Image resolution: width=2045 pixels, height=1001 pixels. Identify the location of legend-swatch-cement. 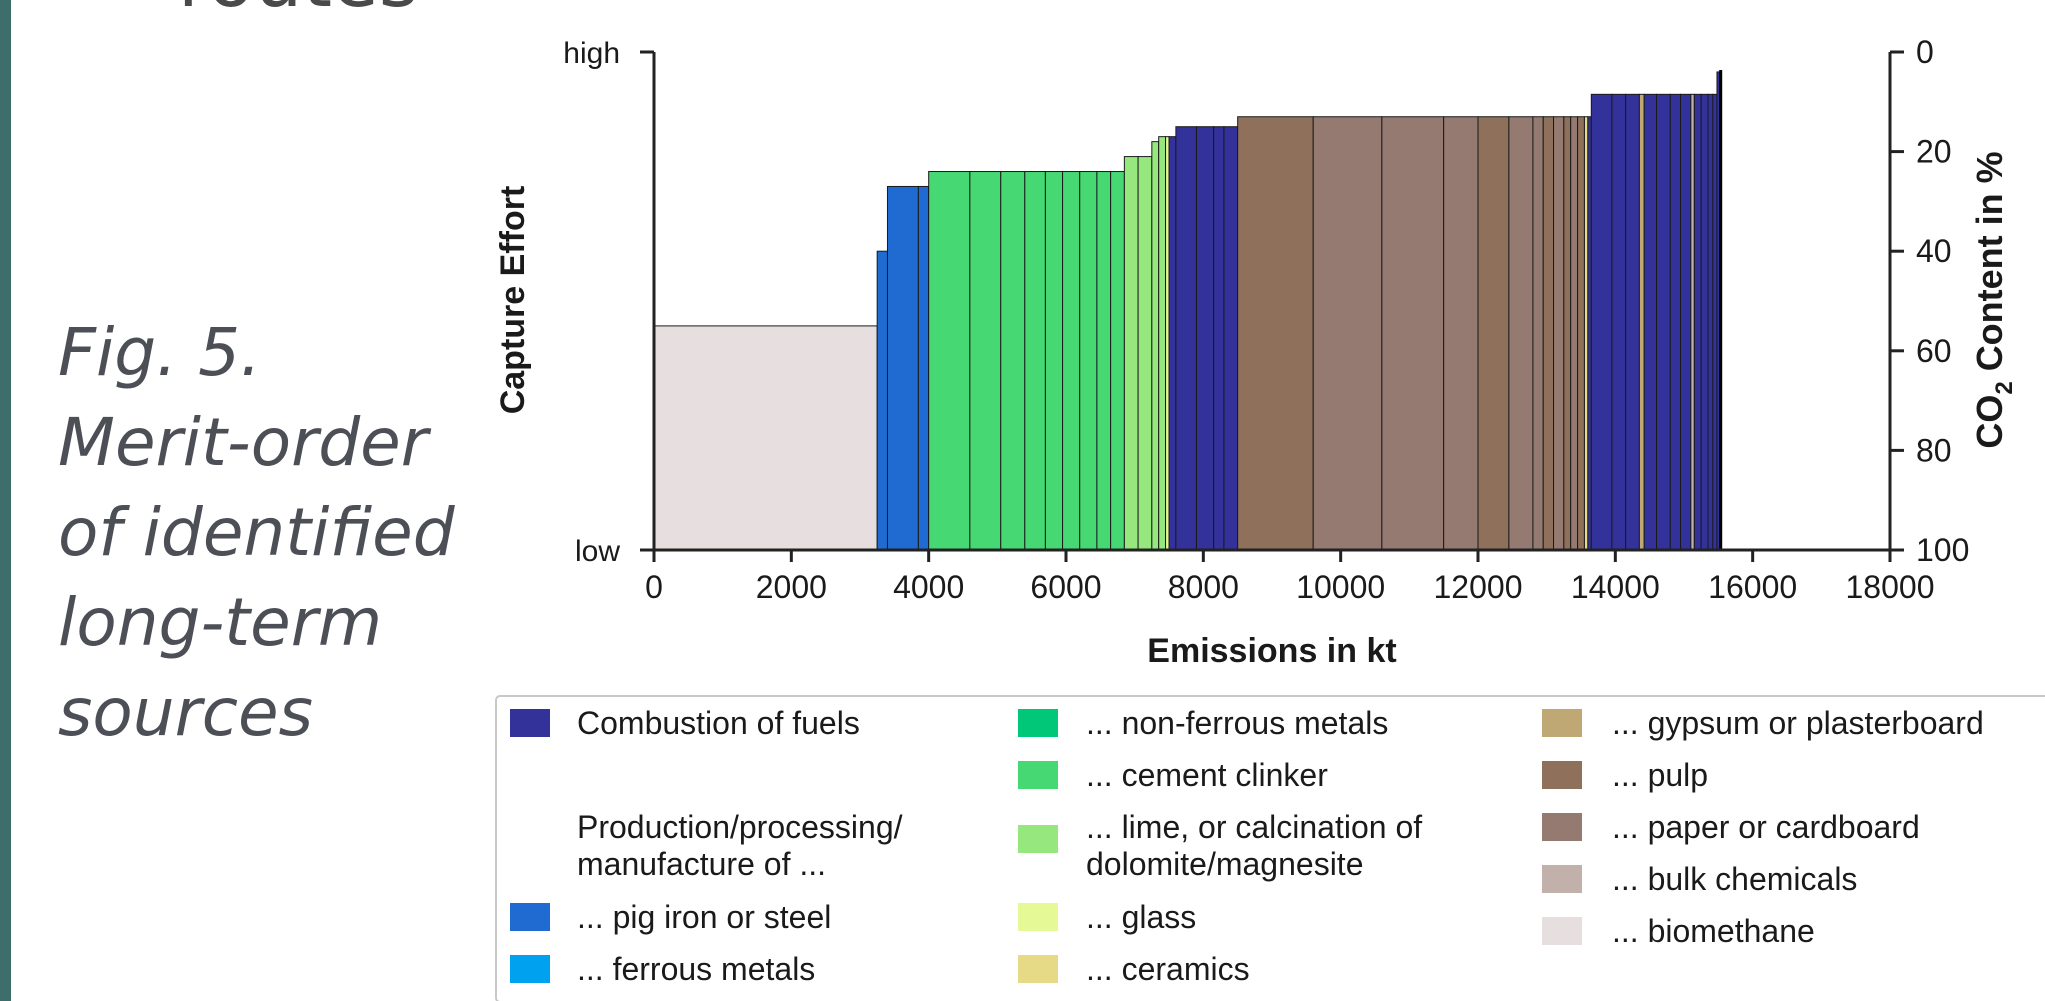
(1038, 775).